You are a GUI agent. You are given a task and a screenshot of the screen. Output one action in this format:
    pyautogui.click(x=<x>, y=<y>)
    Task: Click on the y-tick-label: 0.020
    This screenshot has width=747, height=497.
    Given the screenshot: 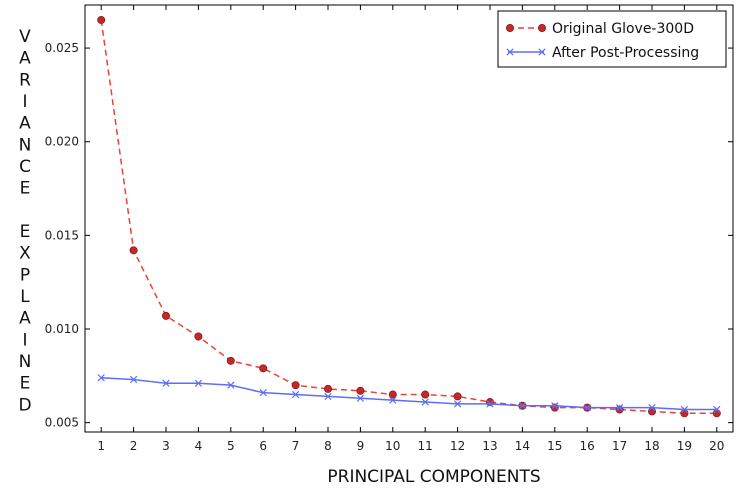 What is the action you would take?
    pyautogui.click(x=62, y=142)
    